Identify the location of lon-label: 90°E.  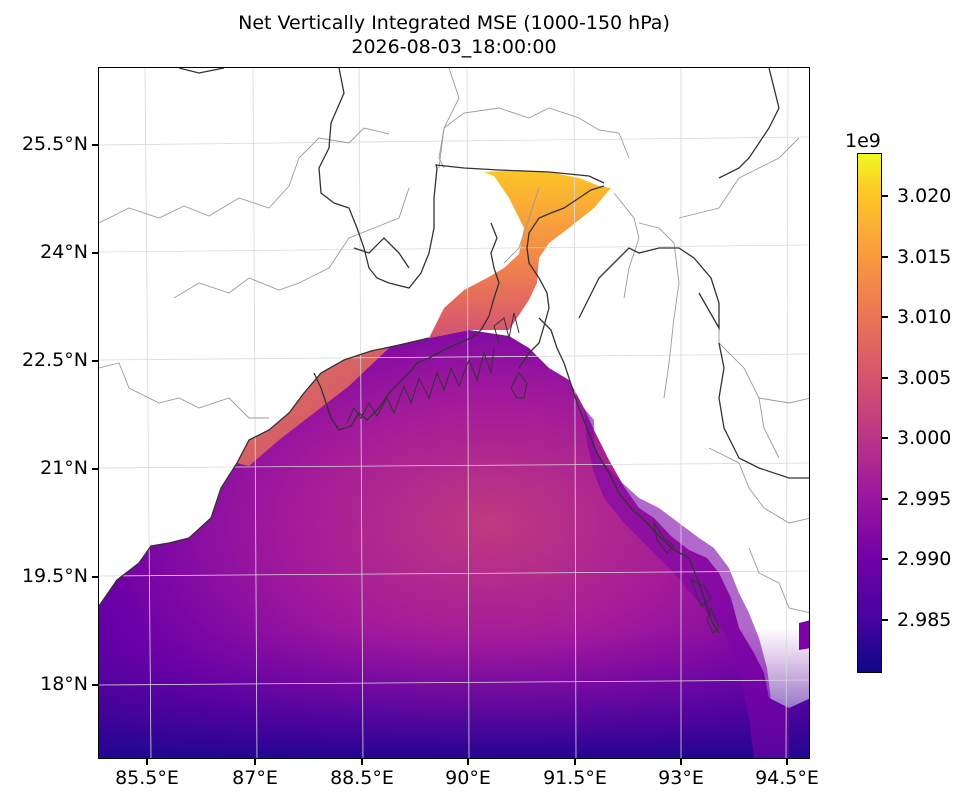
(468, 778).